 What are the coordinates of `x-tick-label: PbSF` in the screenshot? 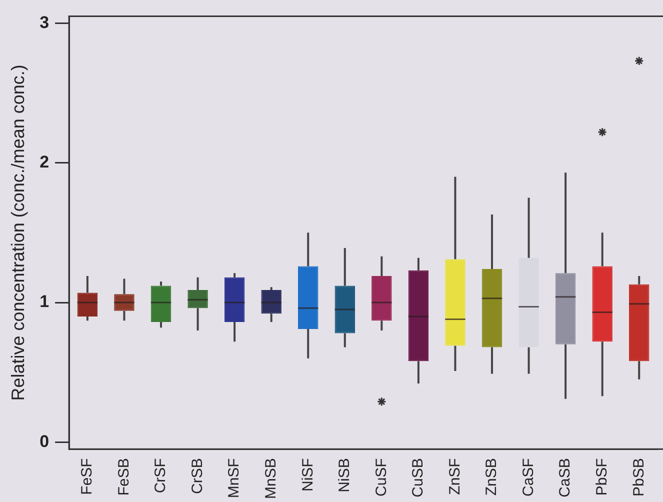 It's located at (601, 477).